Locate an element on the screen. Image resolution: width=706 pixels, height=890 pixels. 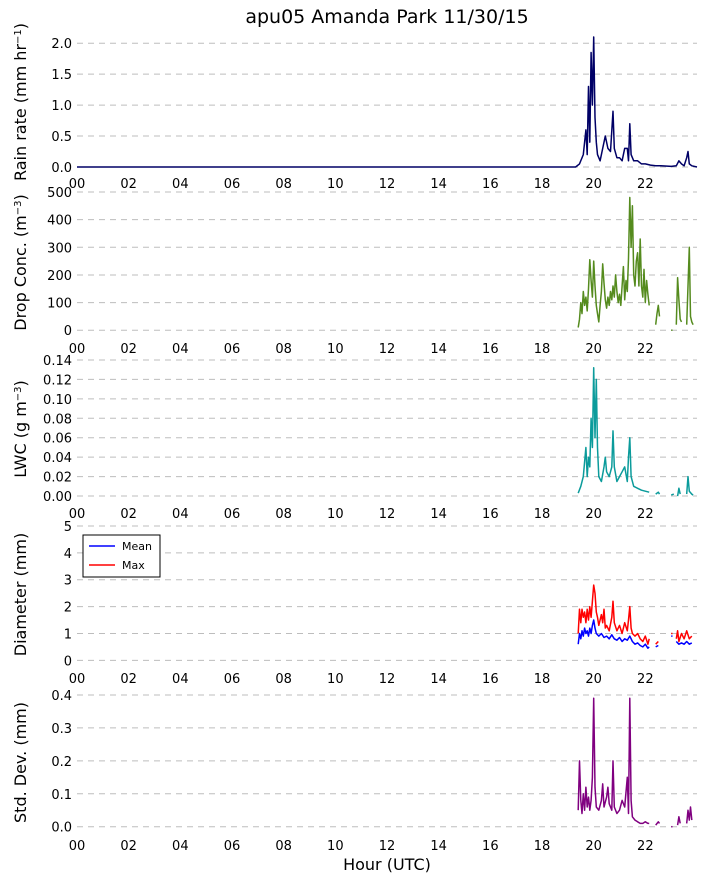
diameter-xtick-label: 18 is located at coordinates (542, 679).